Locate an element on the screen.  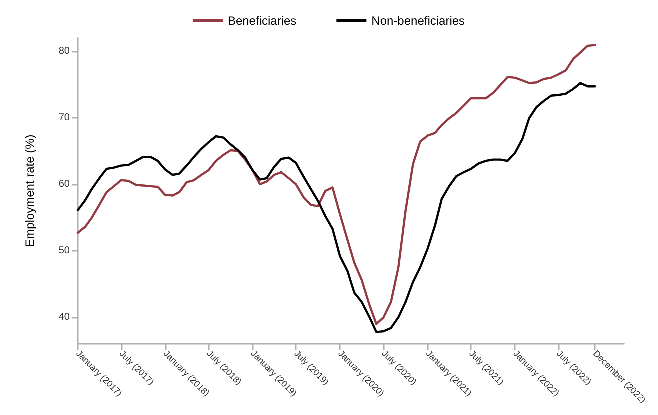
y-tick-label: 50 is located at coordinates (64, 250).